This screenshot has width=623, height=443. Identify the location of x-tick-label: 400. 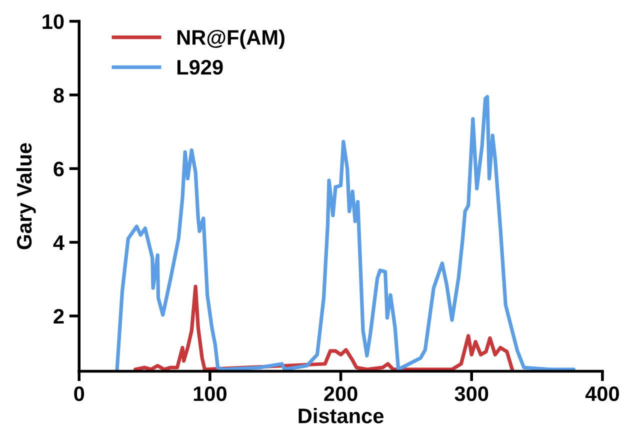
(602, 394).